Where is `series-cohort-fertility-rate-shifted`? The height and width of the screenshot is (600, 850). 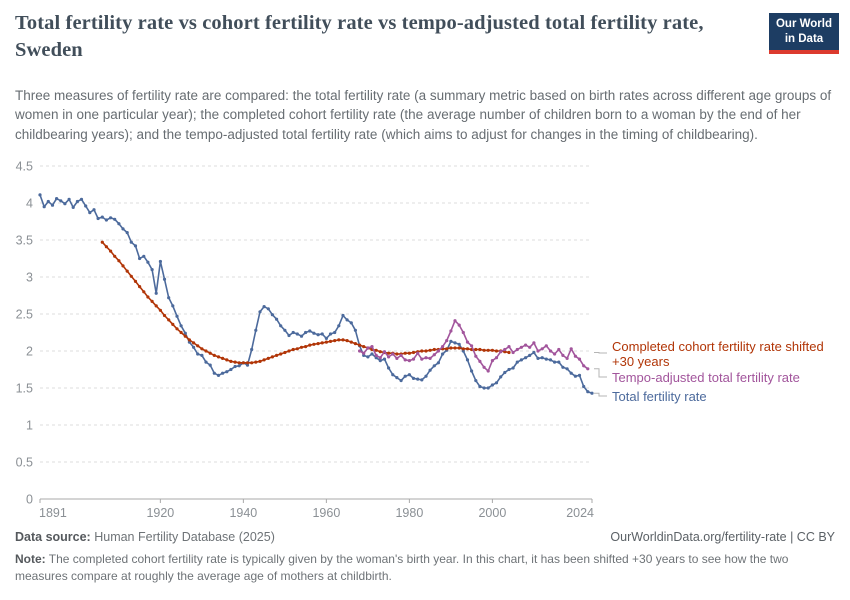 series-cohort-fertility-rate-shifted is located at coordinates (305, 302).